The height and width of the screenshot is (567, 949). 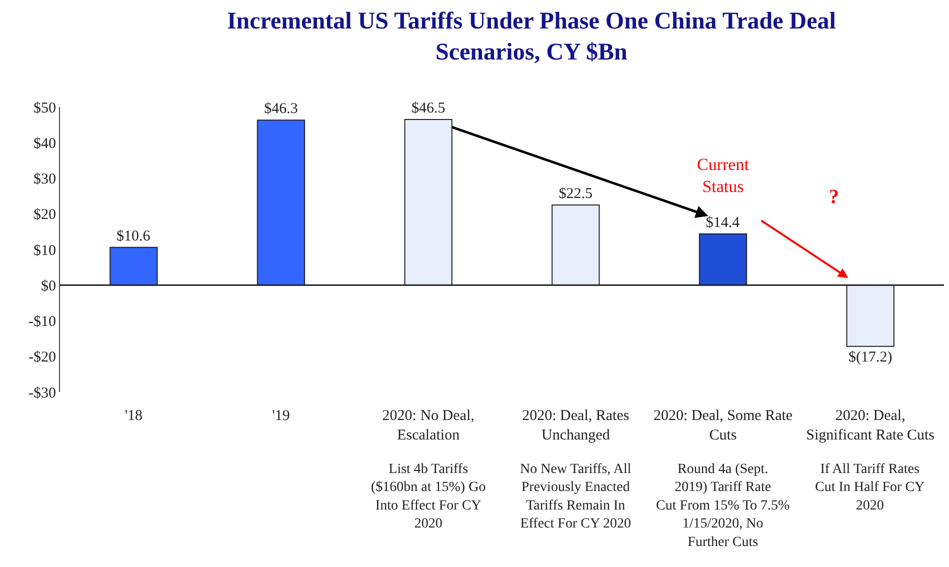 I want to click on text: Round 4a (Sept. 2019) Tariff Rate Cut From 15% To 7.5% 1/15/2020, No Further Cuts, so click(x=723, y=506).